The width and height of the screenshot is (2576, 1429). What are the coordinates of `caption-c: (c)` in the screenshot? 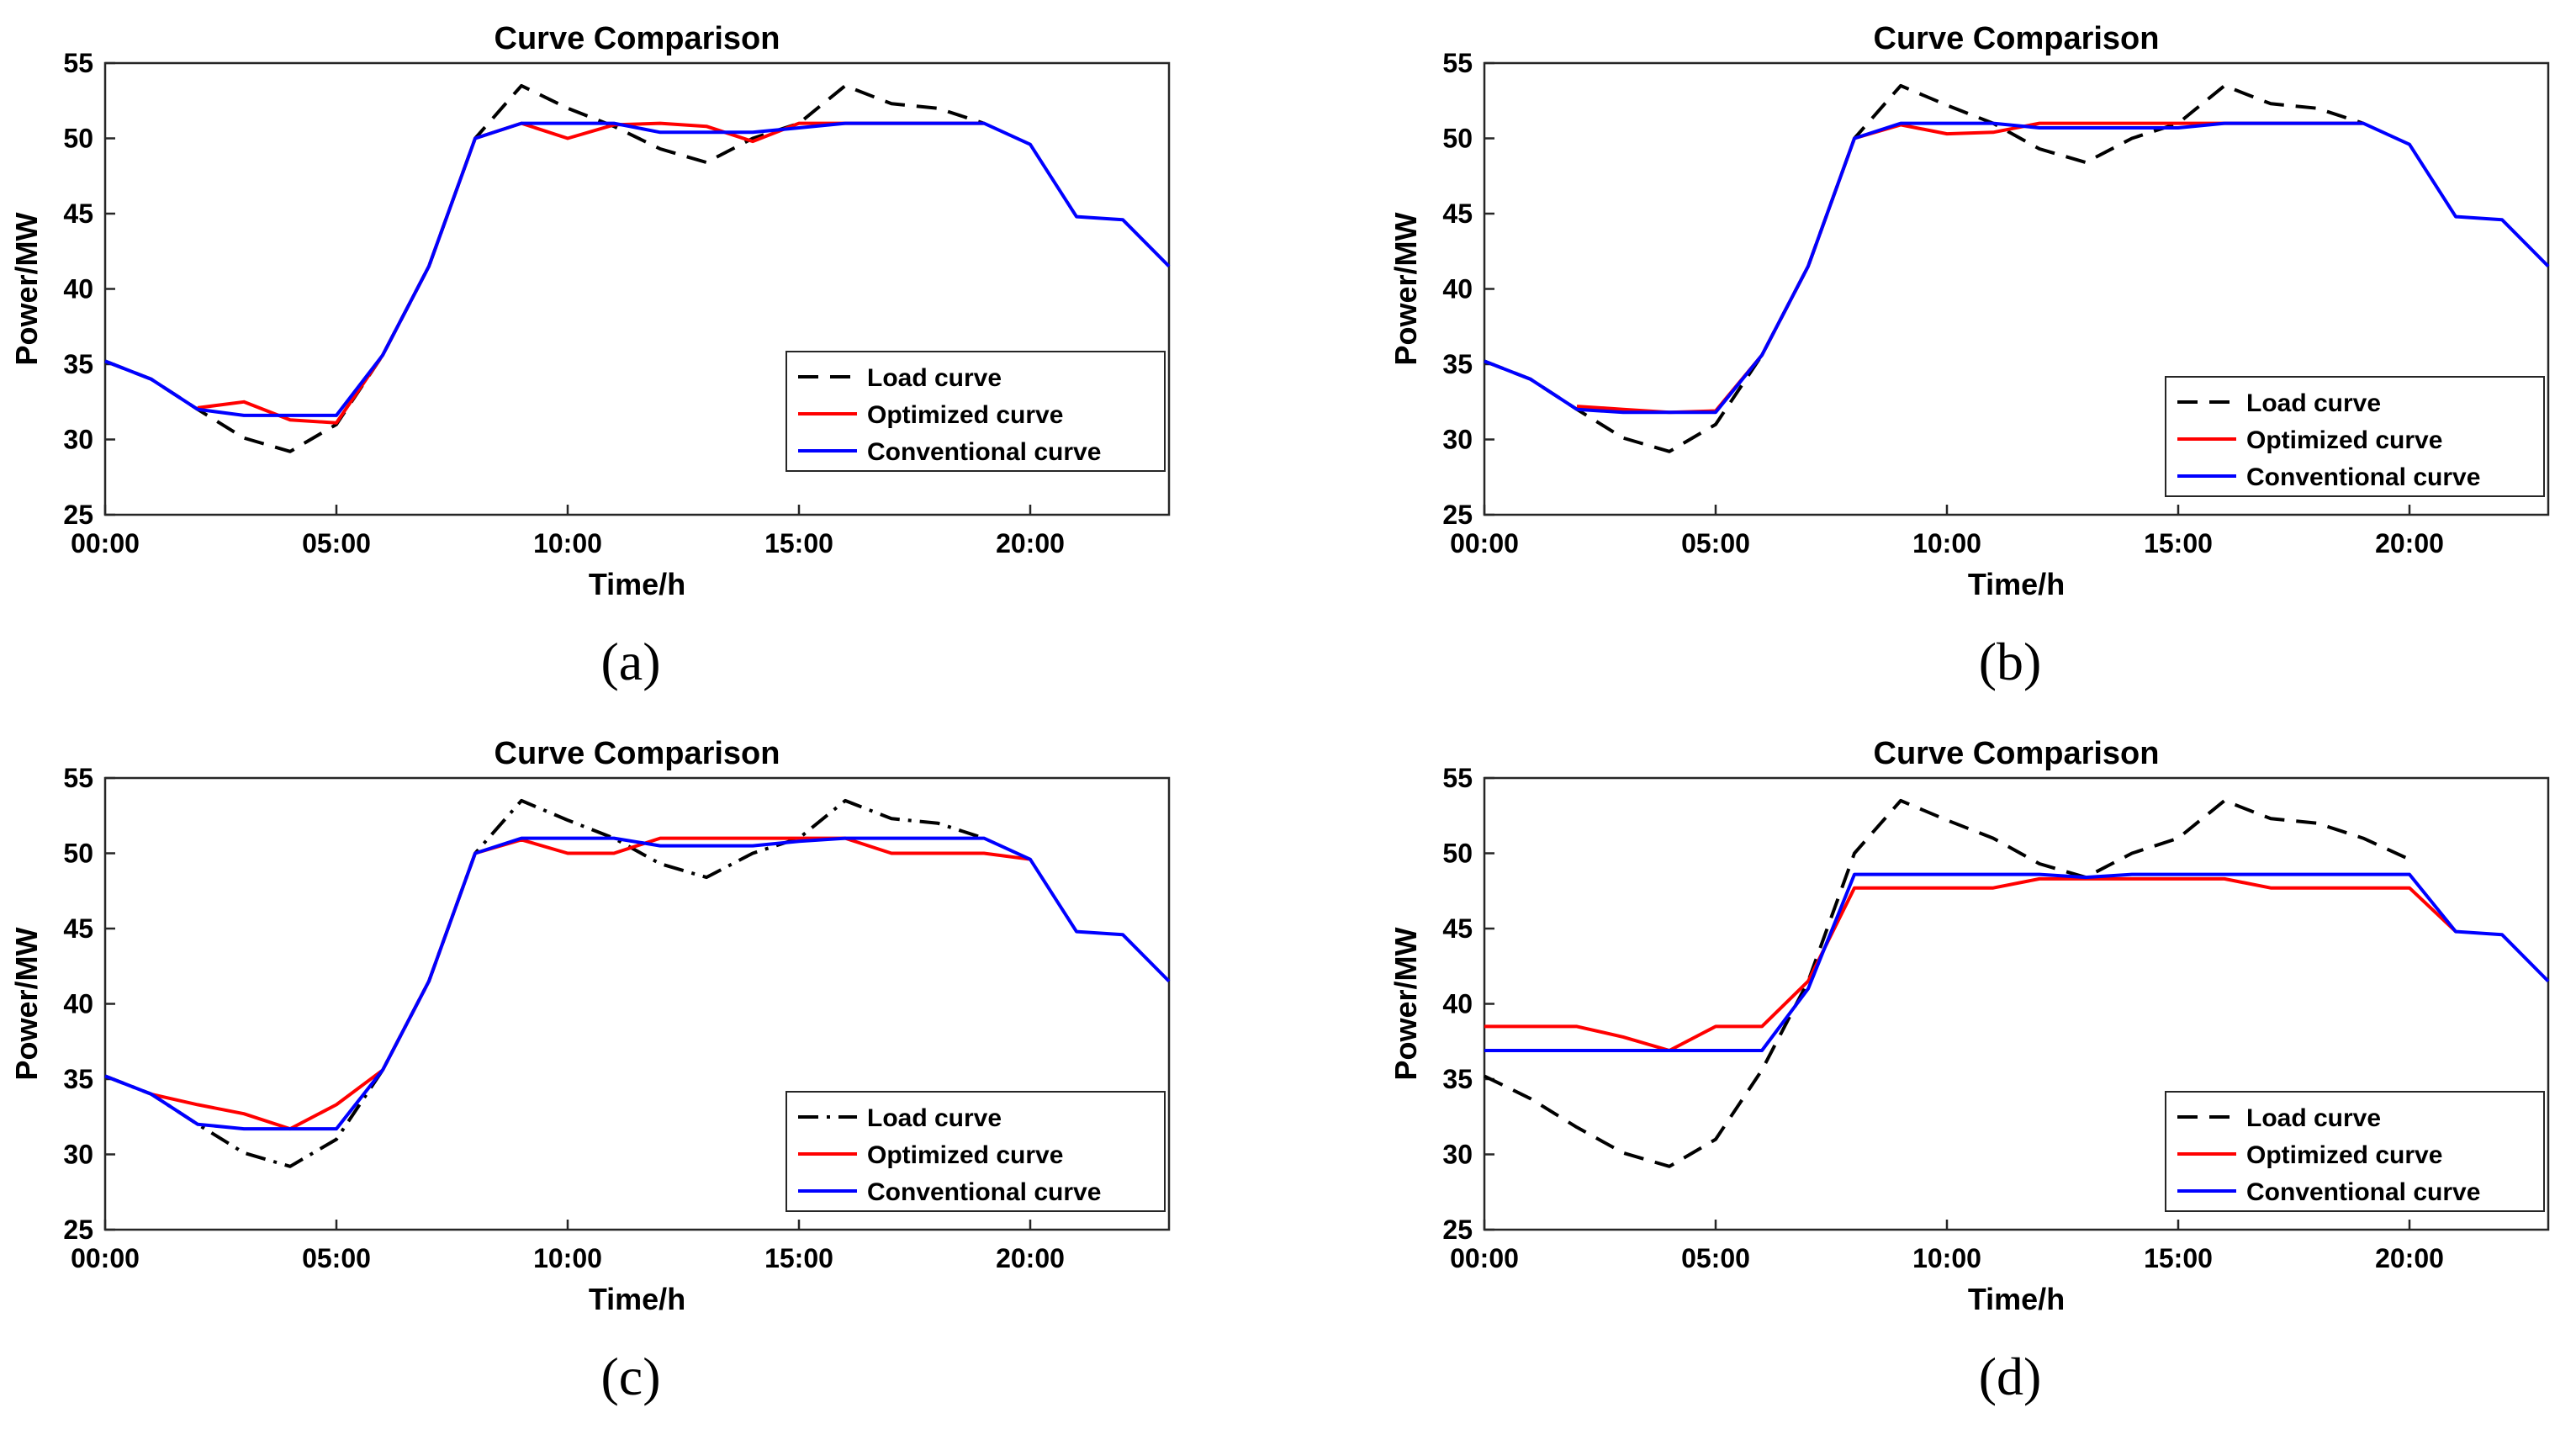 It's located at (630, 1377).